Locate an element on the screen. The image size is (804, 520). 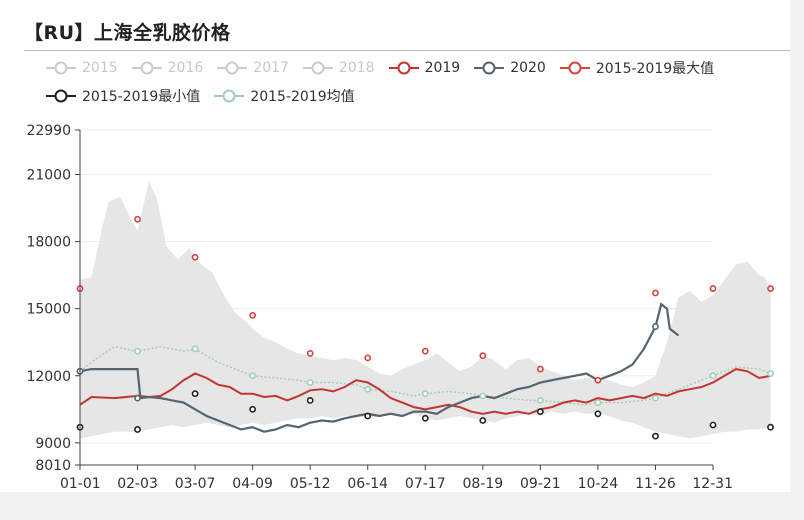
y-tick-label: 8010 is located at coordinates (53, 466).